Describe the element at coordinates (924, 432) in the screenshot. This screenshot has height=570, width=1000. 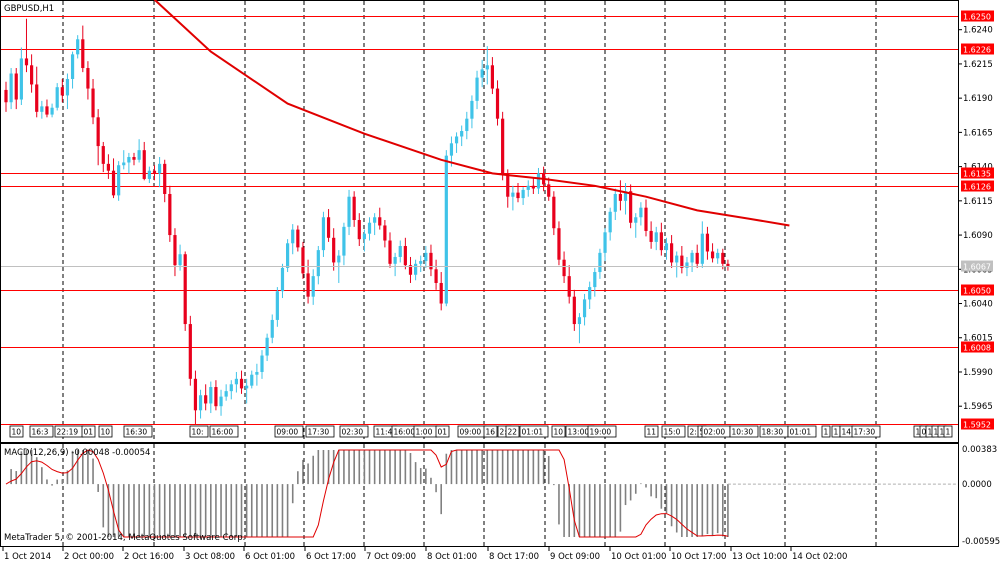
I see `event-label: 0` at that location.